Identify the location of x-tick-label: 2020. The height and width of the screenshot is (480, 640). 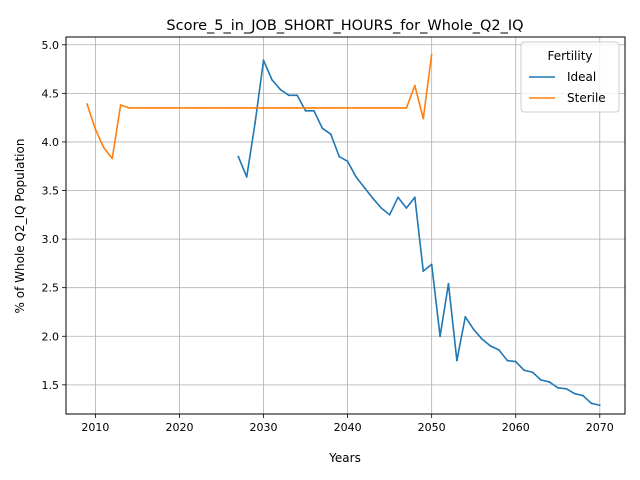
(179, 427).